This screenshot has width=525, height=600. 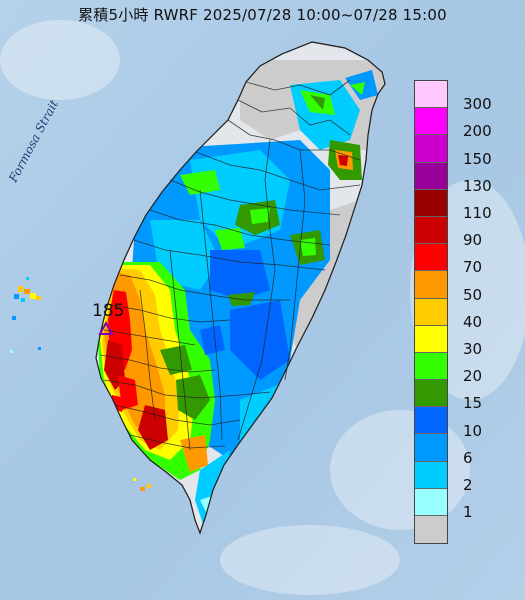 I want to click on legend-level-label: 200, so click(x=477, y=131).